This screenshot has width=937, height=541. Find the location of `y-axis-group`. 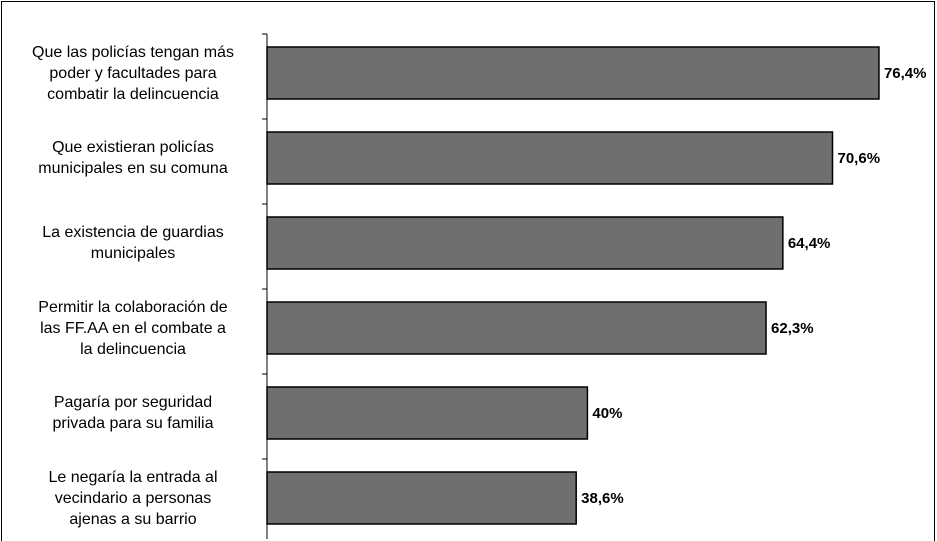

y-axis-group is located at coordinates (265, 286).